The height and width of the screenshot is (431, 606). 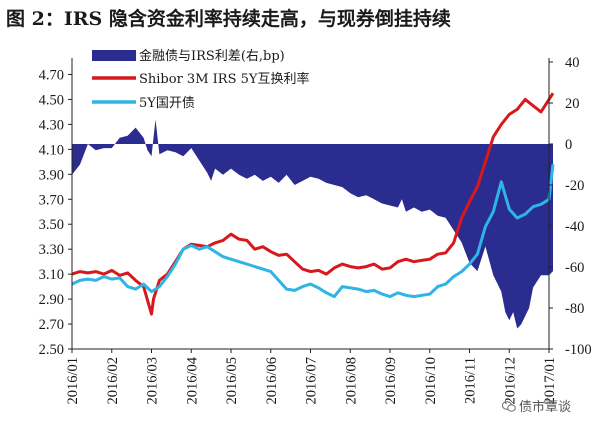 I want to click on left-tick-label: 2.70, so click(x=51, y=325).